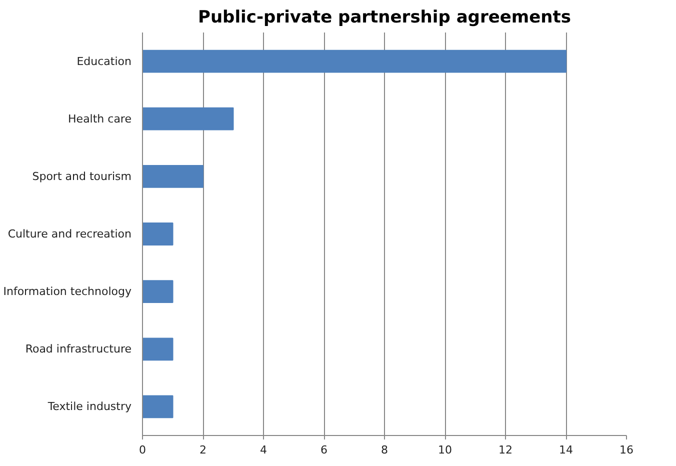  I want to click on chart-title: Public-private partnership agreements, so click(385, 18).